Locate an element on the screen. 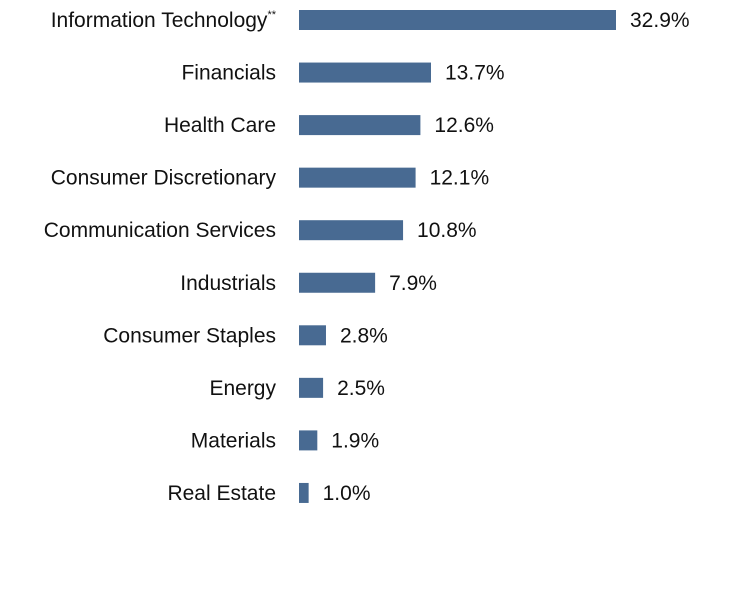  bar-information-technology is located at coordinates (457, 20).